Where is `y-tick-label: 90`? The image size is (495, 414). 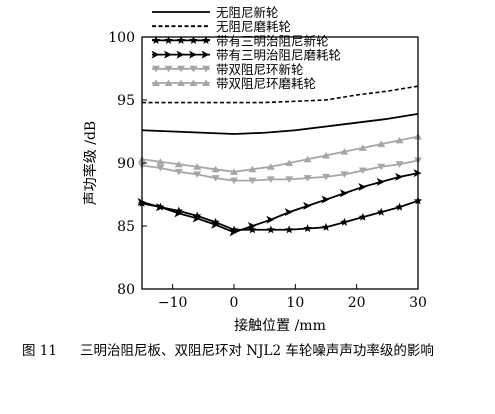
y-tick-label: 90 is located at coordinates (126, 164).